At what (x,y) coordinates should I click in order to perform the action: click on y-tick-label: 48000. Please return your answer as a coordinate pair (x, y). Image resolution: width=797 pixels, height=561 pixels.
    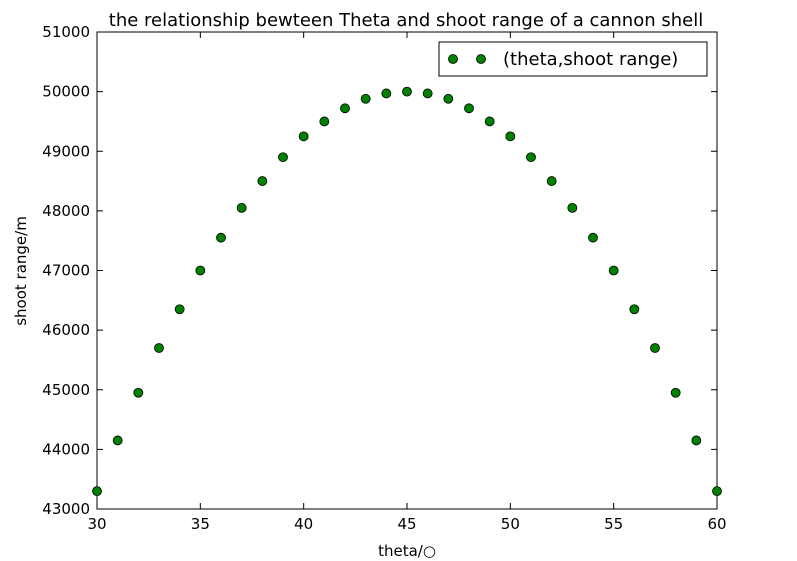
    Looking at the image, I should click on (66, 211).